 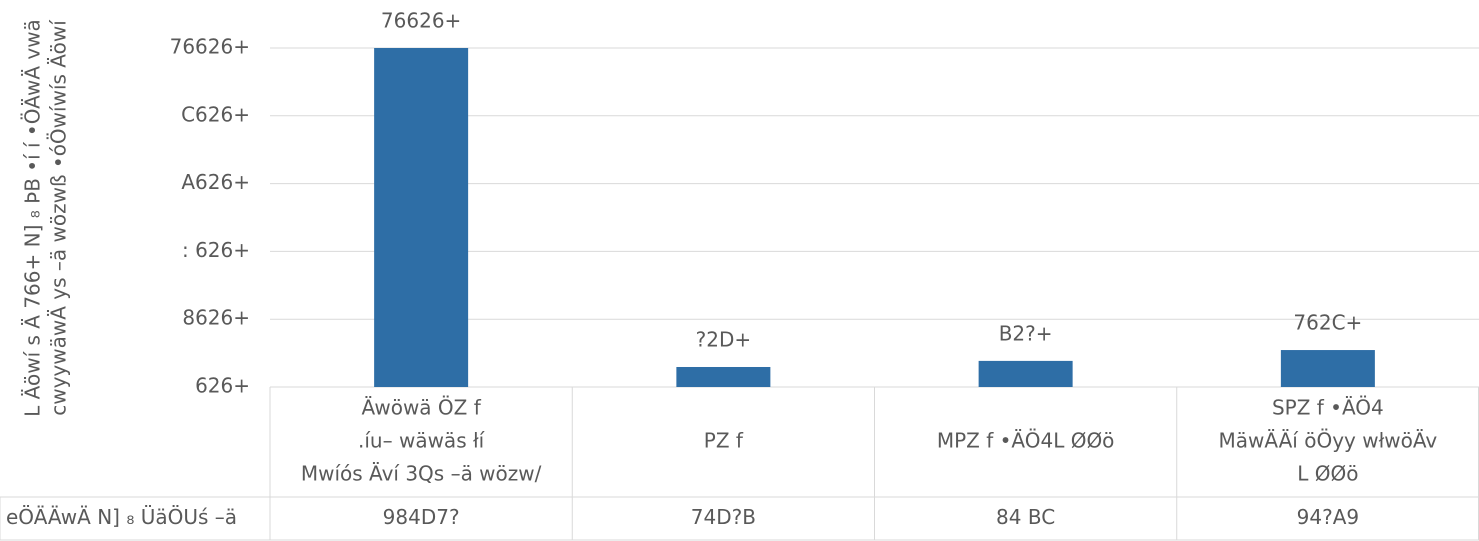 I want to click on x-tick-label: Äwöwä ÖZ f, so click(x=421, y=408).